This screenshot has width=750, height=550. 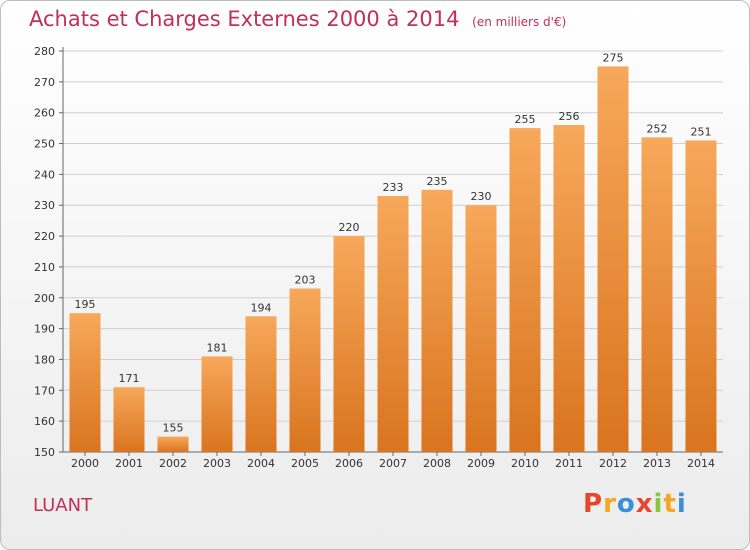 What do you see at coordinates (525, 119) in the screenshot?
I see `value-label-2010: 255` at bounding box center [525, 119].